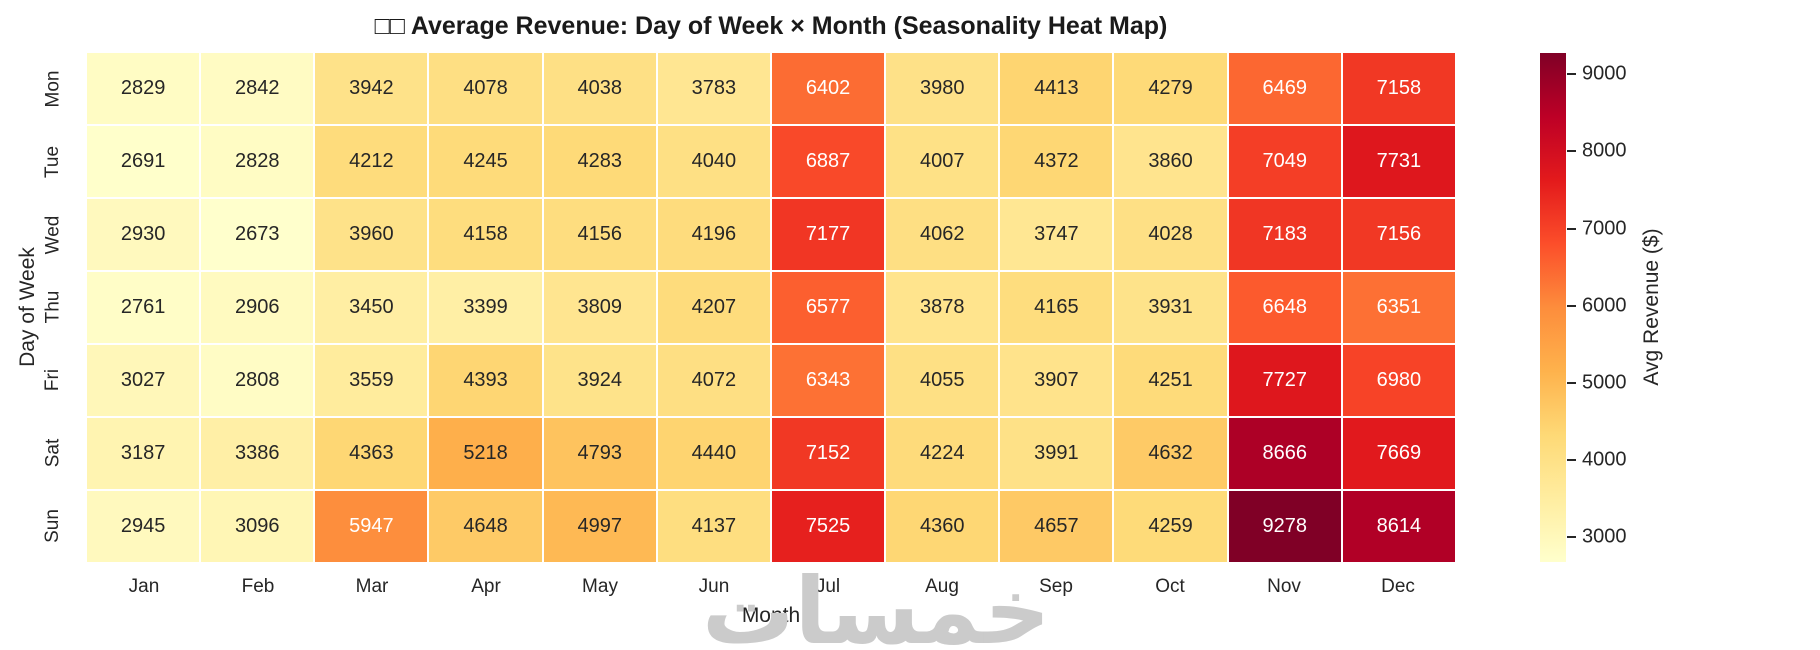  I want to click on heatmap-cell: 3027, so click(143, 380).